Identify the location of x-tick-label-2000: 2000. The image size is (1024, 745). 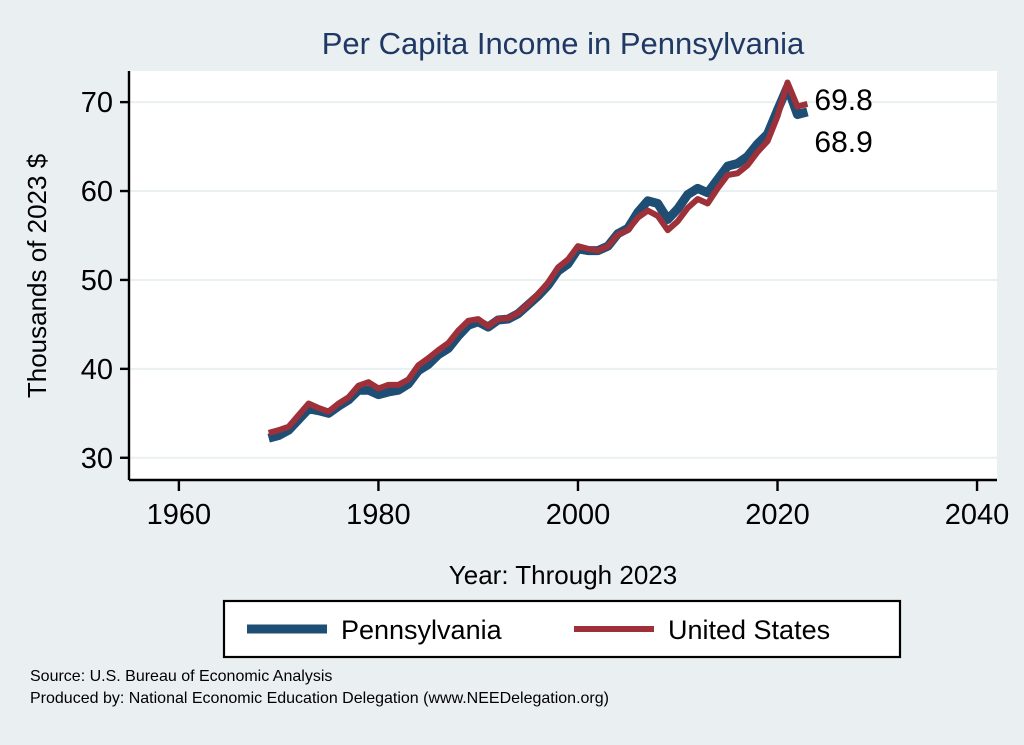
(578, 515).